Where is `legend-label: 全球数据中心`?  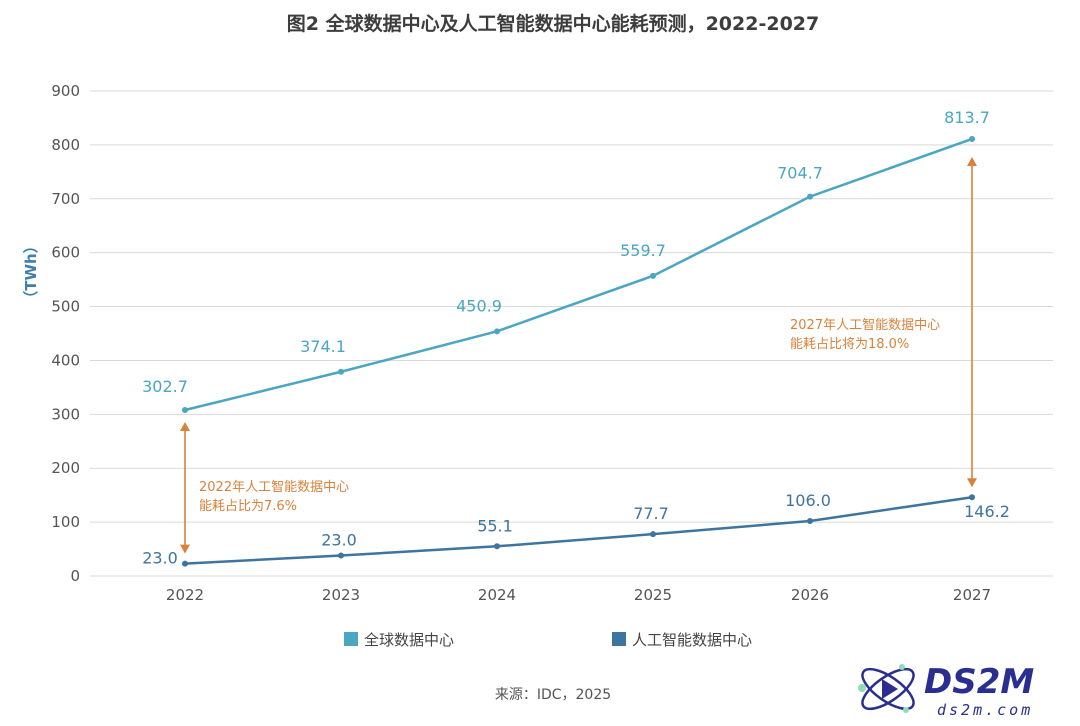
legend-label: 全球数据中心 is located at coordinates (409, 640).